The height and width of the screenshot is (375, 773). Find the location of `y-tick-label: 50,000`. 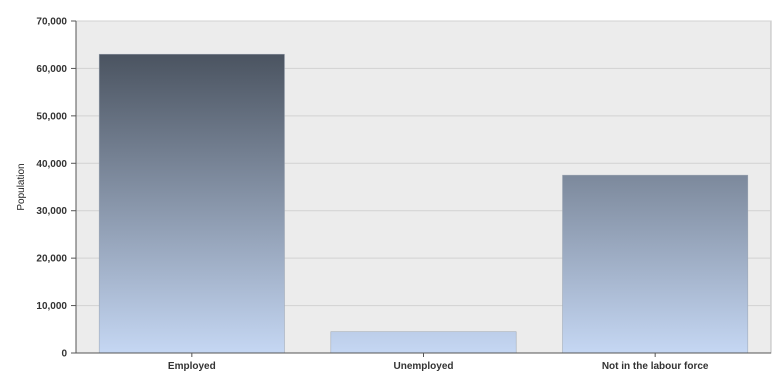

y-tick-label: 50,000 is located at coordinates (51, 116).